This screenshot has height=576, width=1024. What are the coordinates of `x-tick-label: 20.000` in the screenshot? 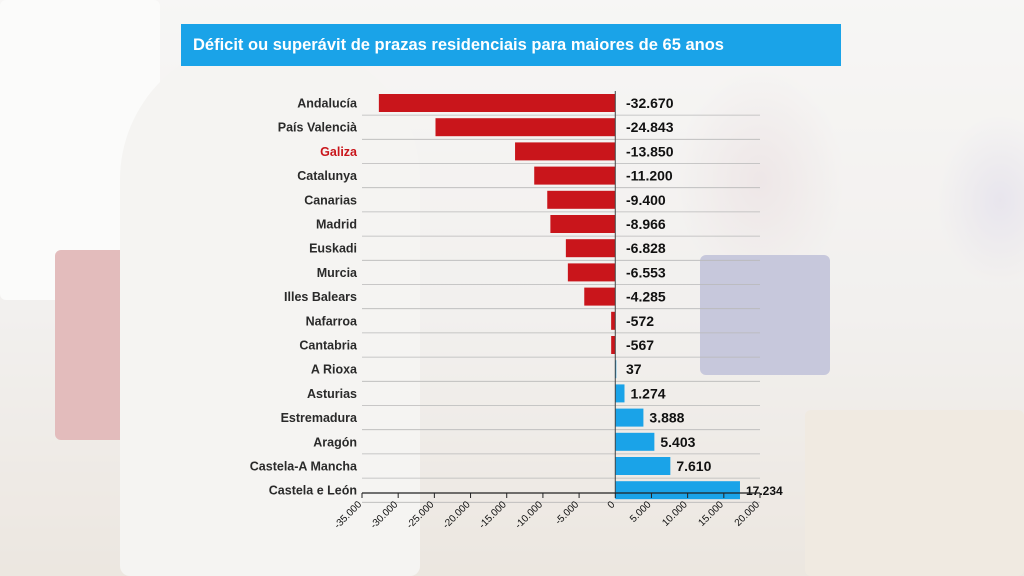 It's located at (748, 514).